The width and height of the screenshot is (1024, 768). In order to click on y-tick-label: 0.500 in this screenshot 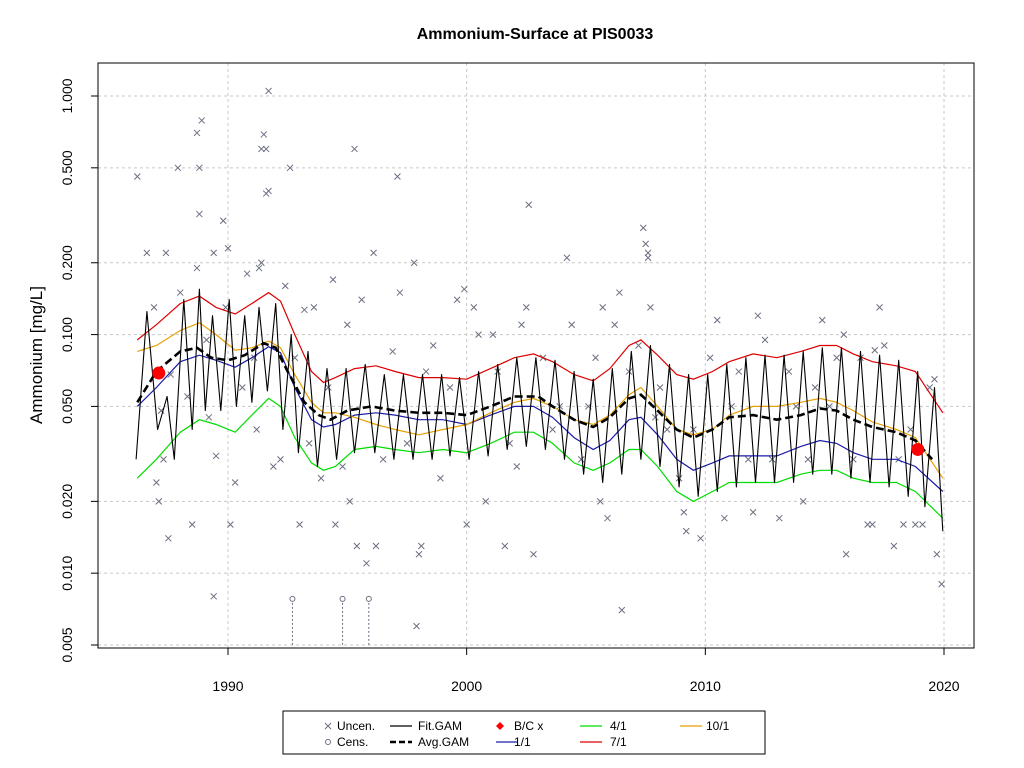, I will do `click(67, 167)`.